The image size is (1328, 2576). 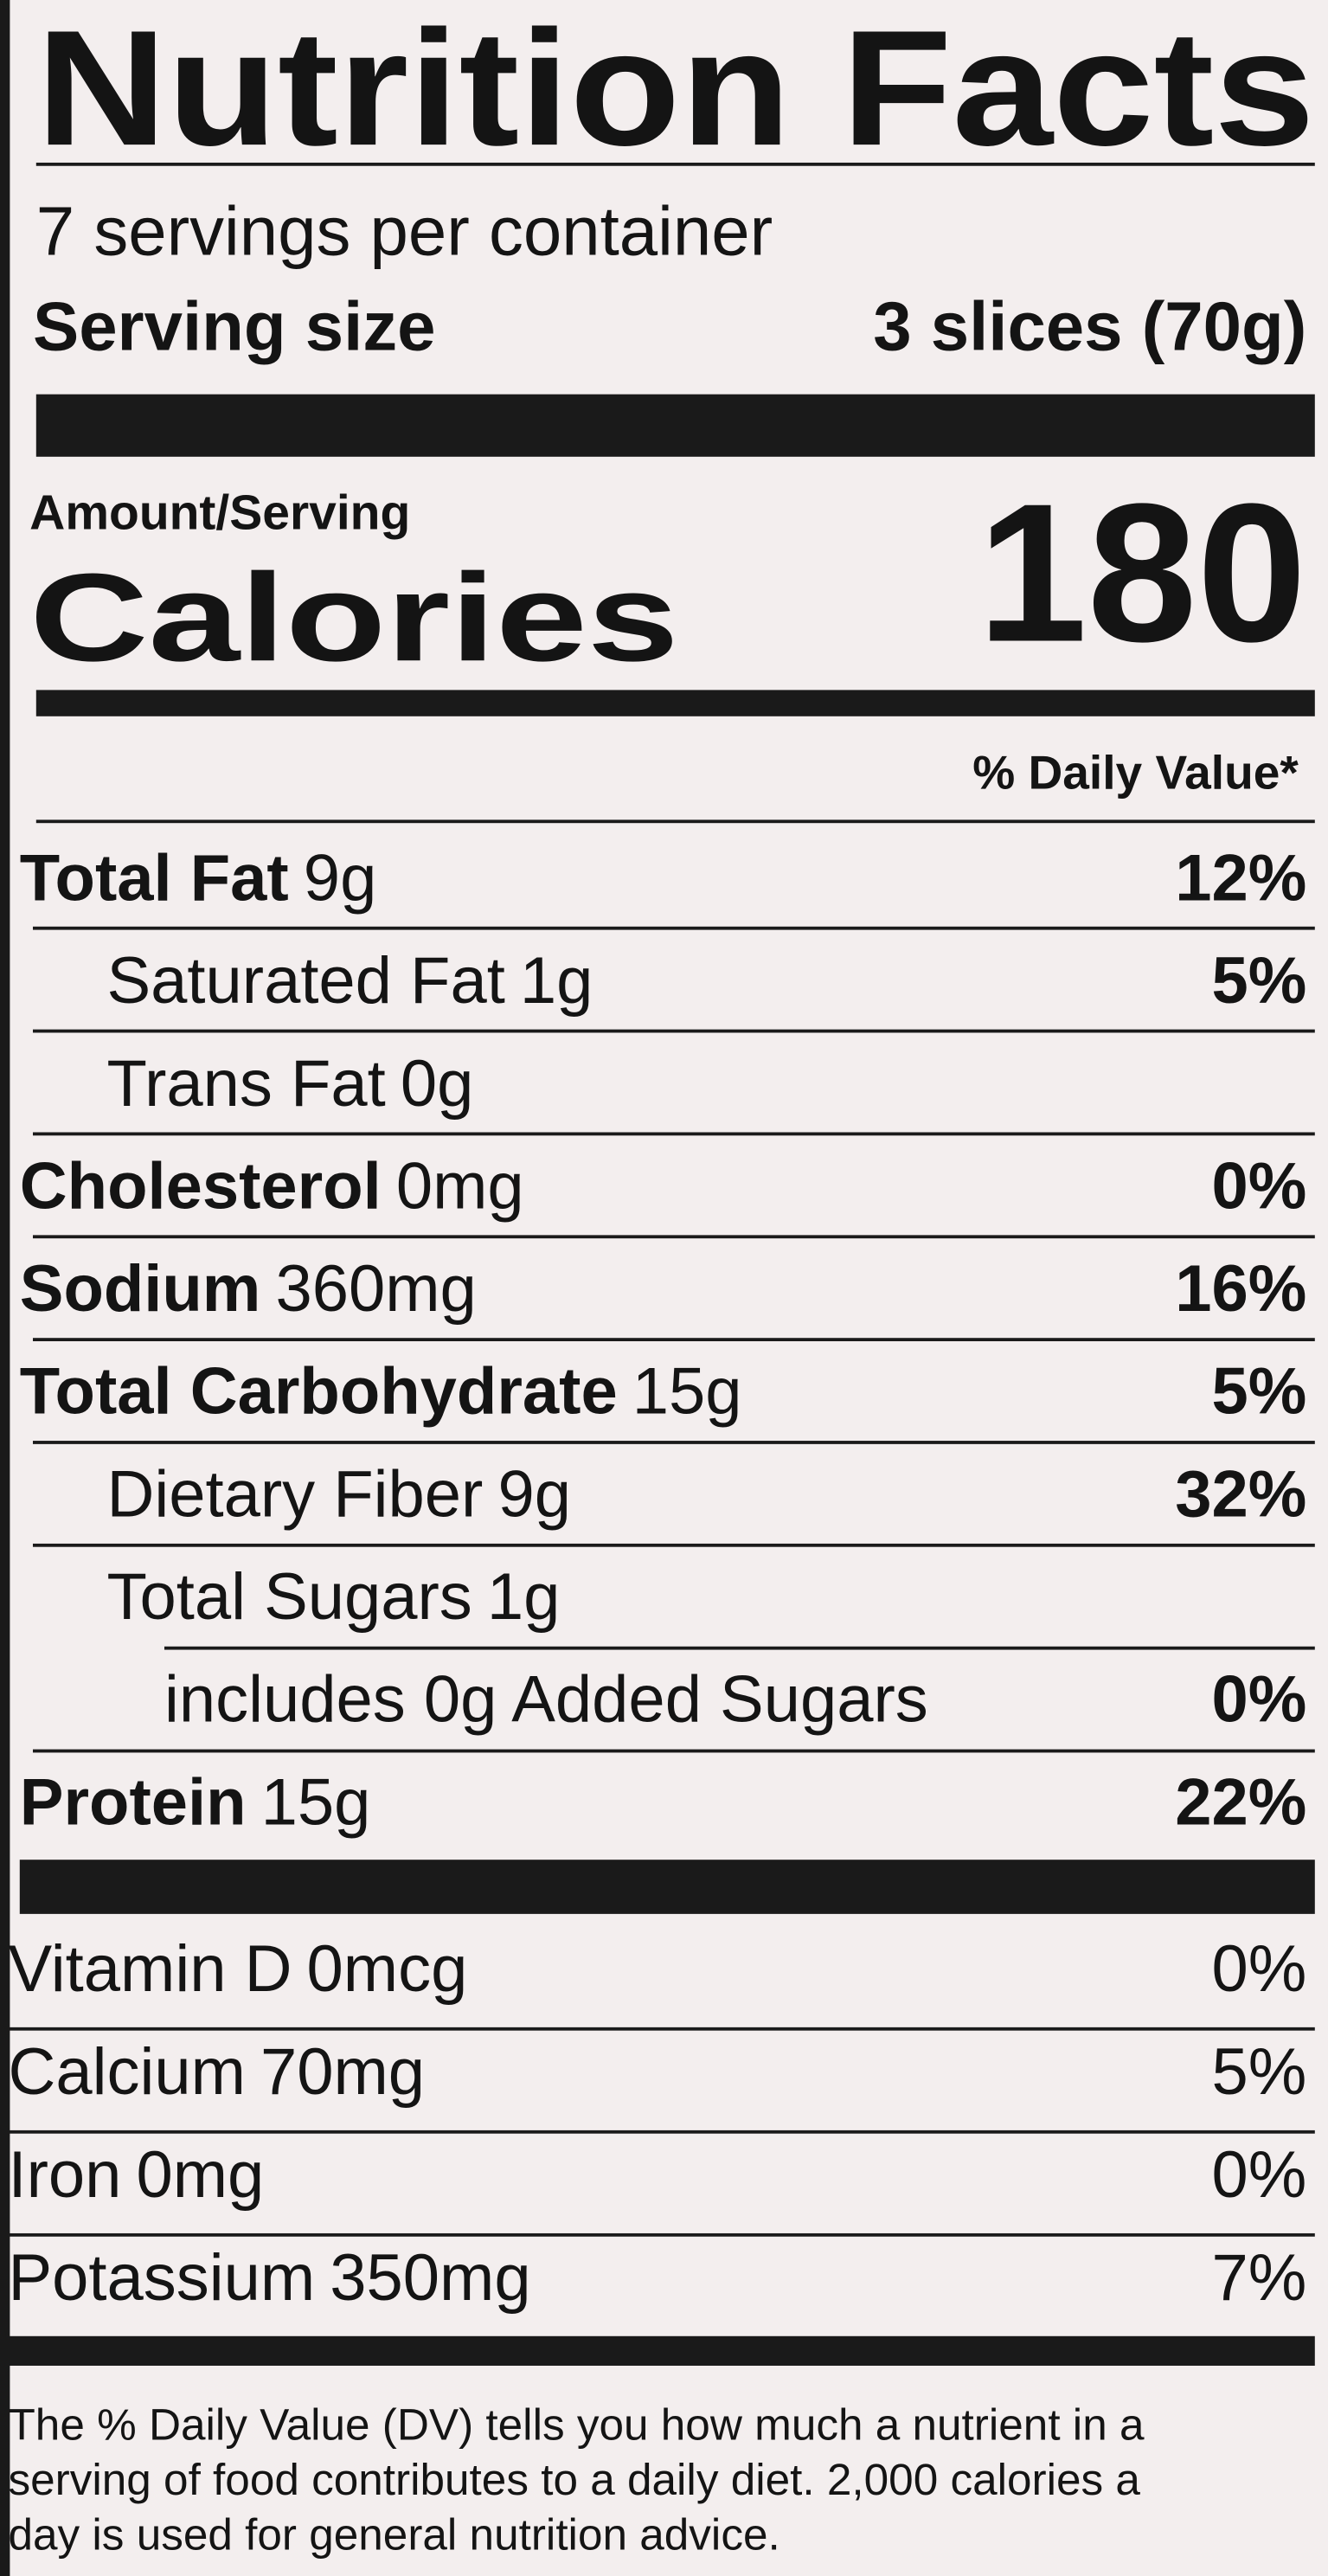 I want to click on nutrient-row: Sodium 360mg, so click(x=249, y=1289).